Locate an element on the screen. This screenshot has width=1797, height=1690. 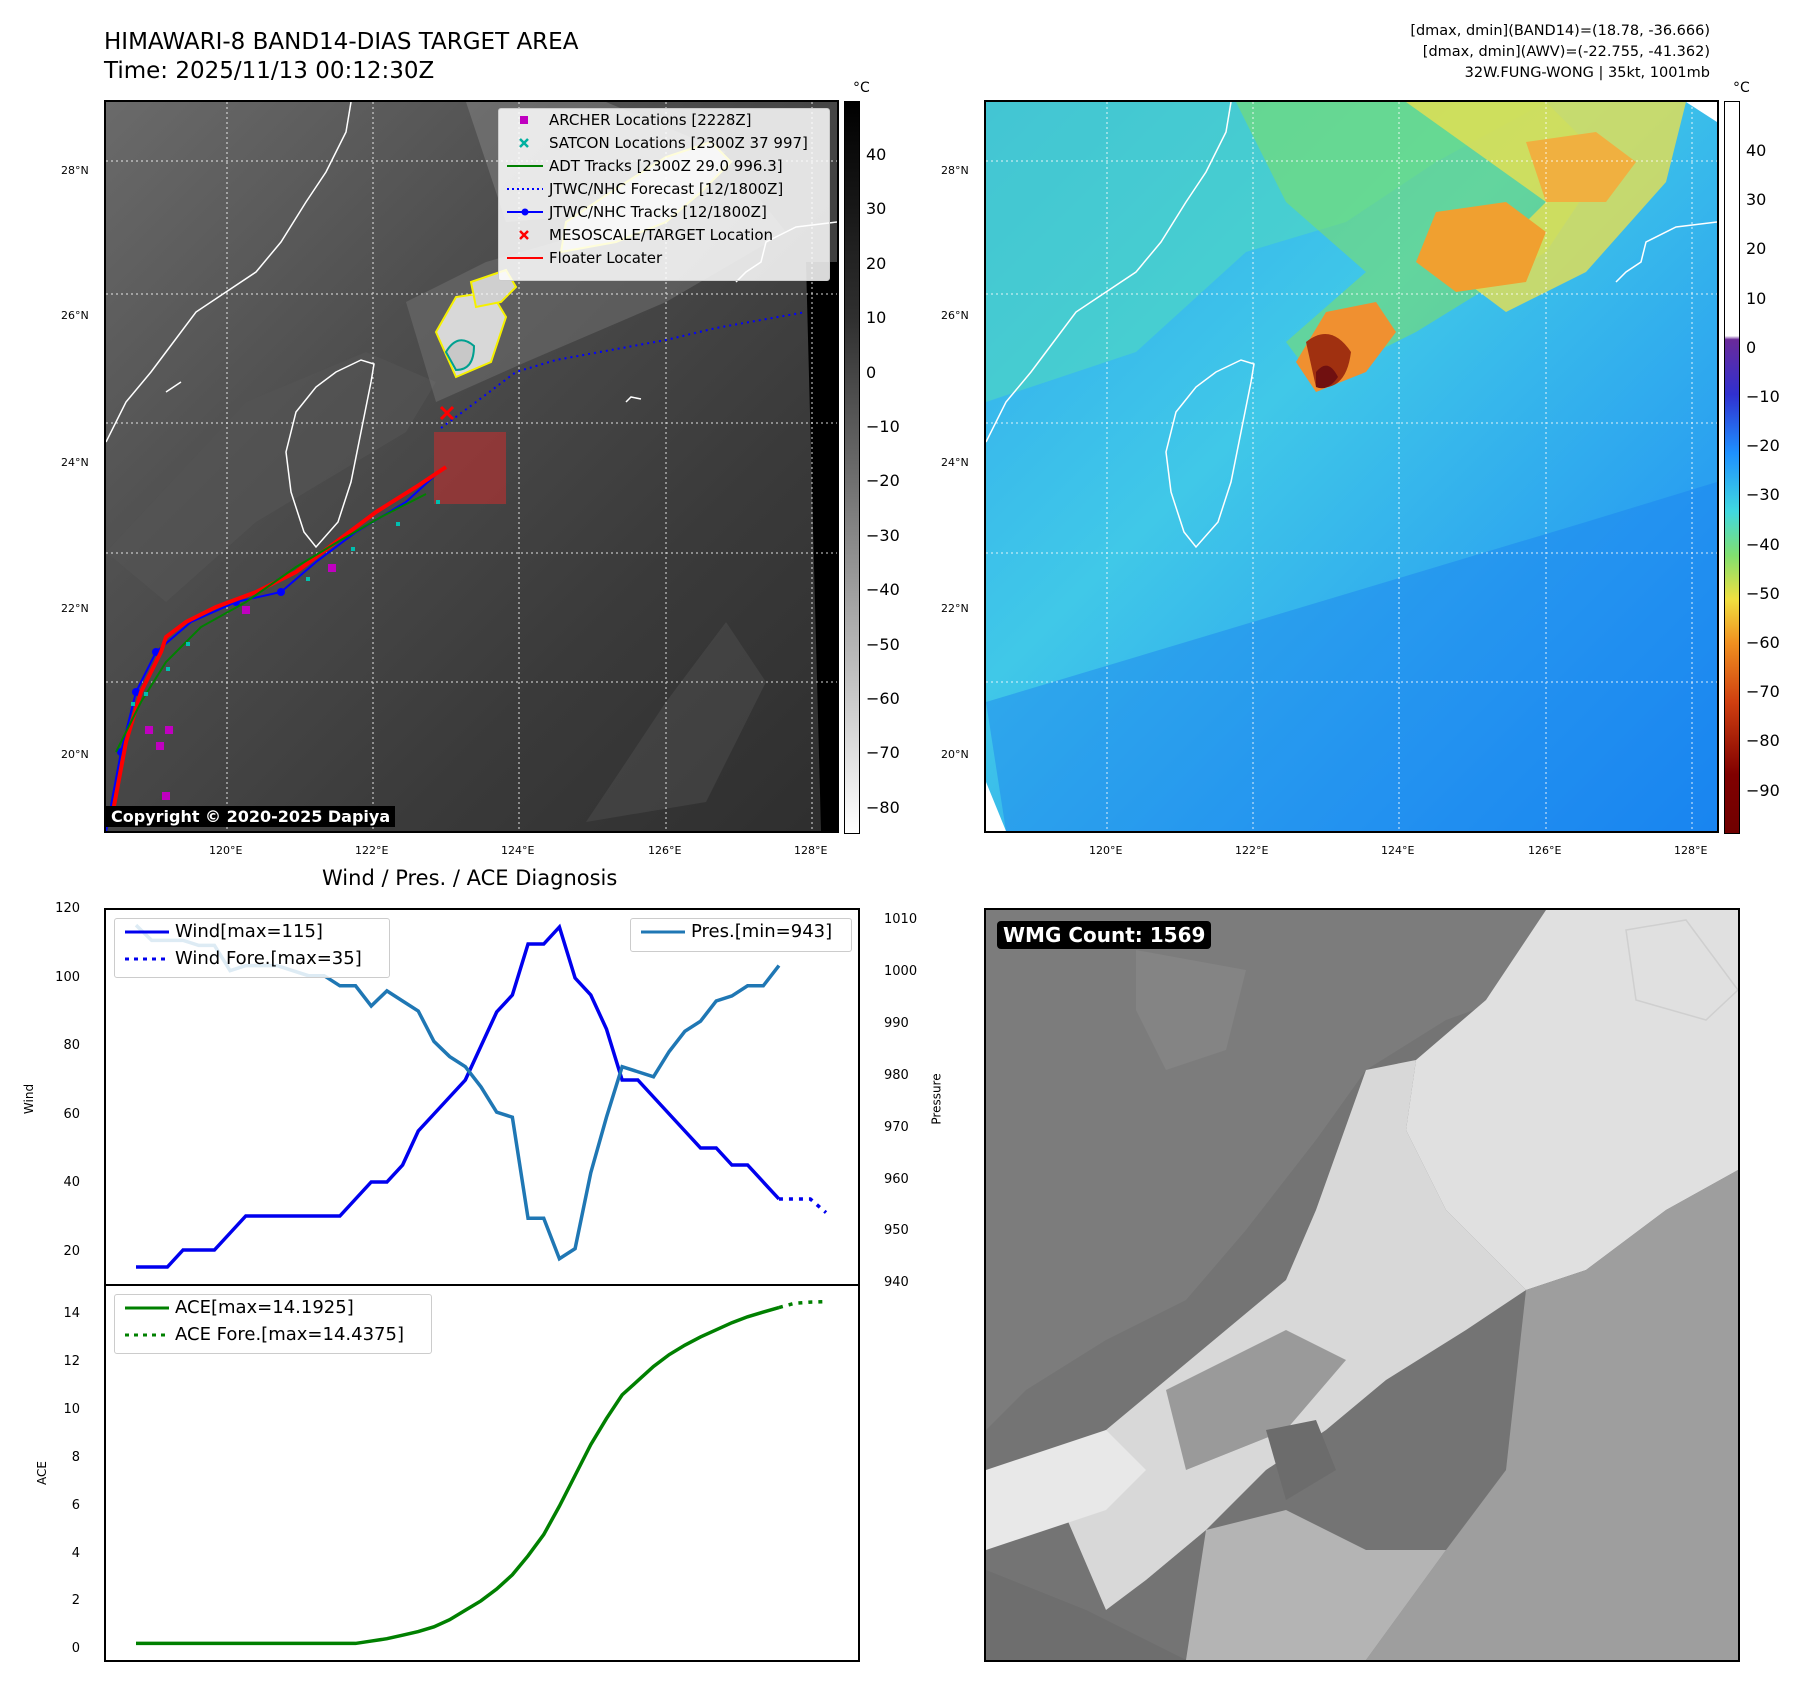
lon-tick-120: 120°E is located at coordinates (226, 850).